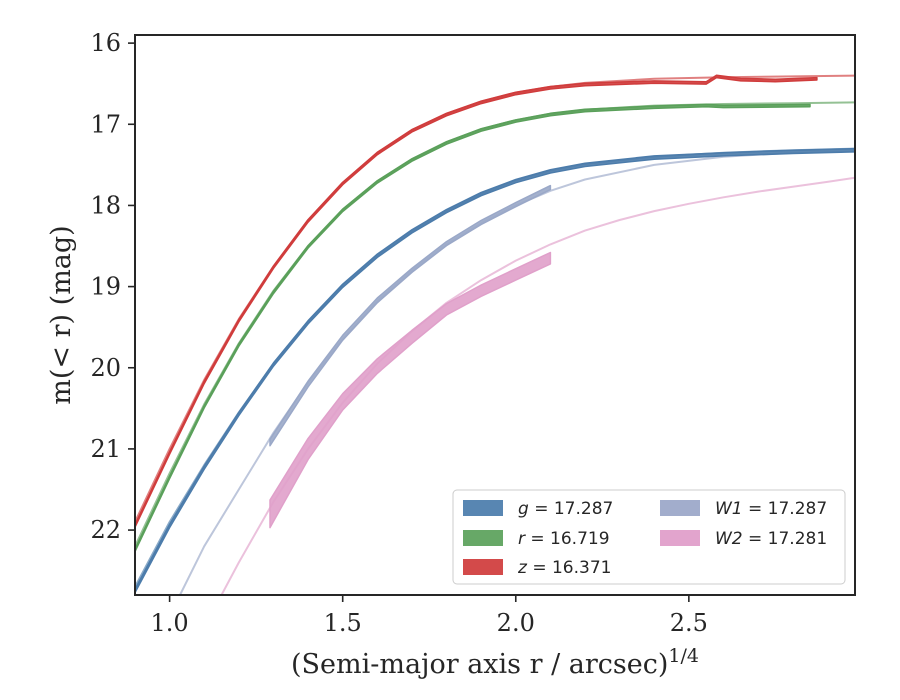  What do you see at coordinates (105, 205) in the screenshot?
I see `y-tick-label: 18` at bounding box center [105, 205].